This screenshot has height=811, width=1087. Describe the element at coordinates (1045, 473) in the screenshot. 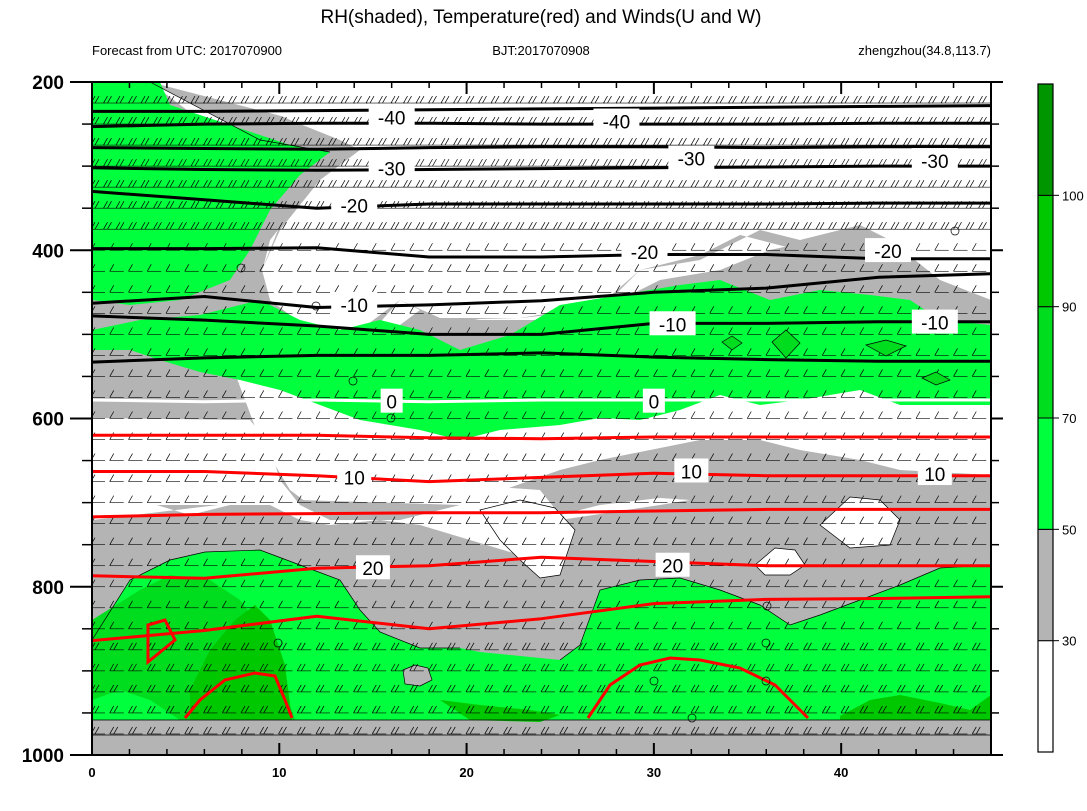

I see `colorbar-segment` at that location.